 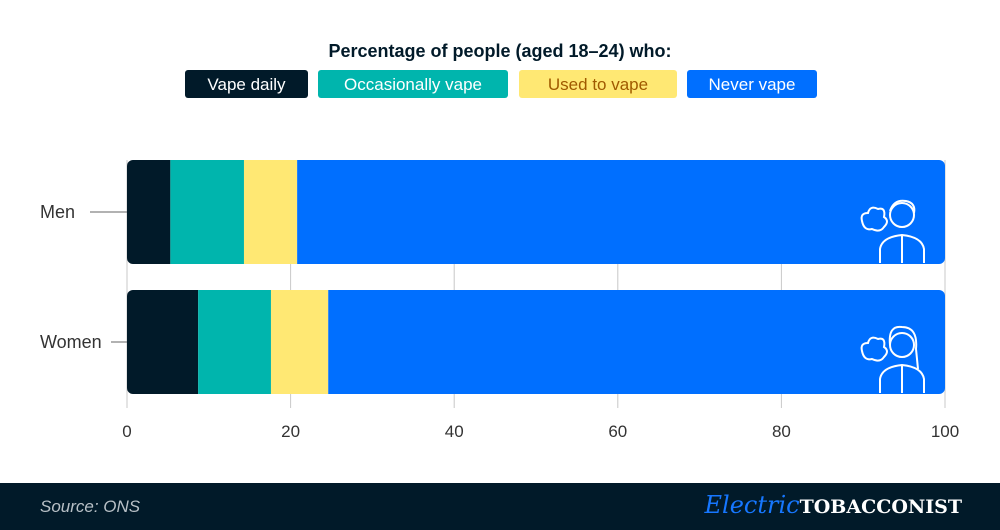 I want to click on brand-logo: ElectricTOBACCONIST, so click(x=833, y=505).